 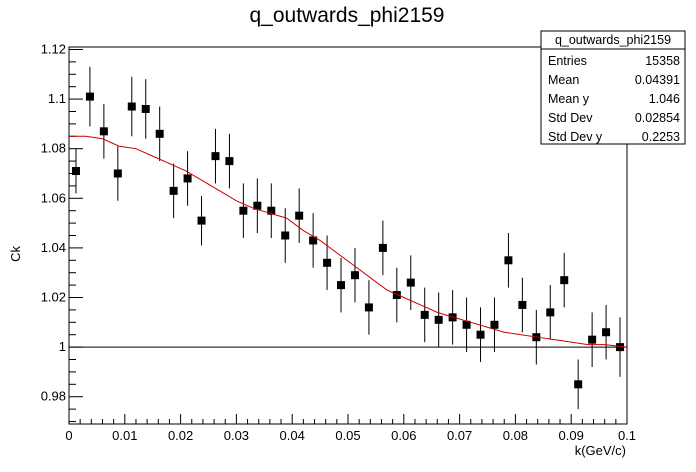 I want to click on y-tick-label: 1, so click(x=62, y=346).